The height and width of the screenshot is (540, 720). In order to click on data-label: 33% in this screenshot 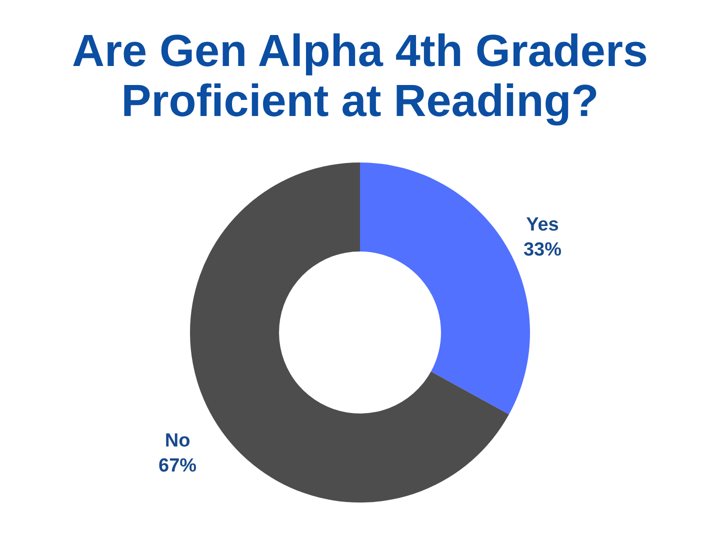, I will do `click(542, 250)`.